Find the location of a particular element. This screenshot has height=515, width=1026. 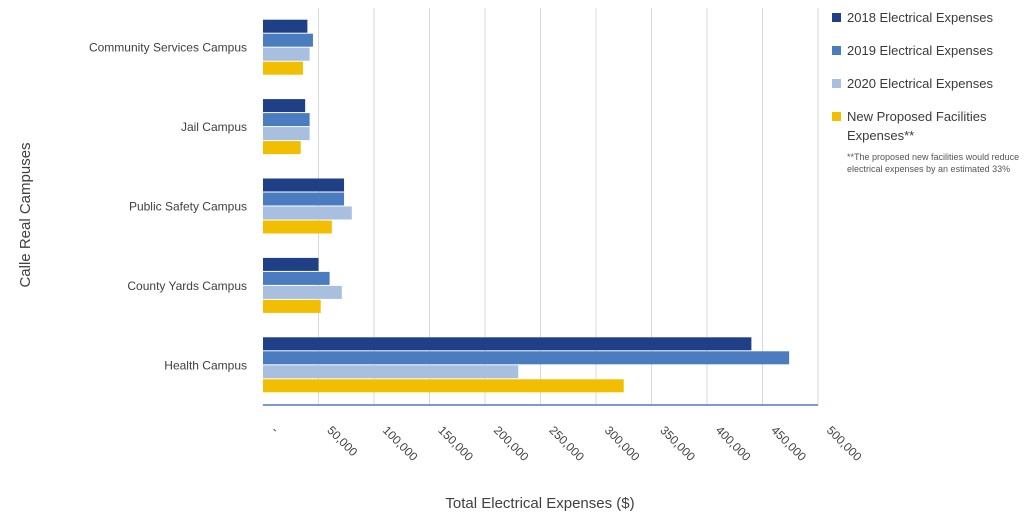

legend-item: New Proposed Facilities Expenses** is located at coordinates (927, 126).